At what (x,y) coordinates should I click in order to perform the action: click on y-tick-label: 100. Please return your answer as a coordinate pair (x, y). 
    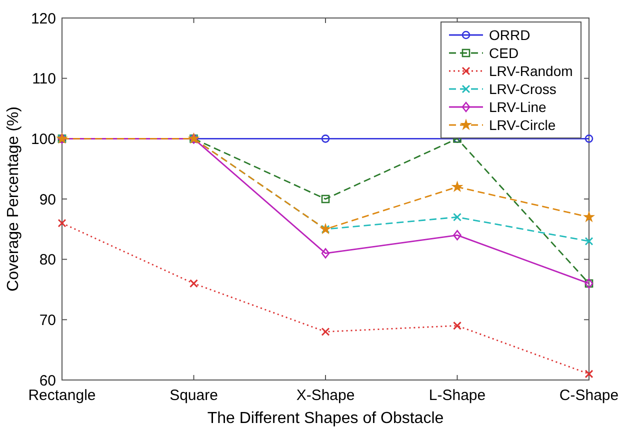
    Looking at the image, I should click on (43, 139).